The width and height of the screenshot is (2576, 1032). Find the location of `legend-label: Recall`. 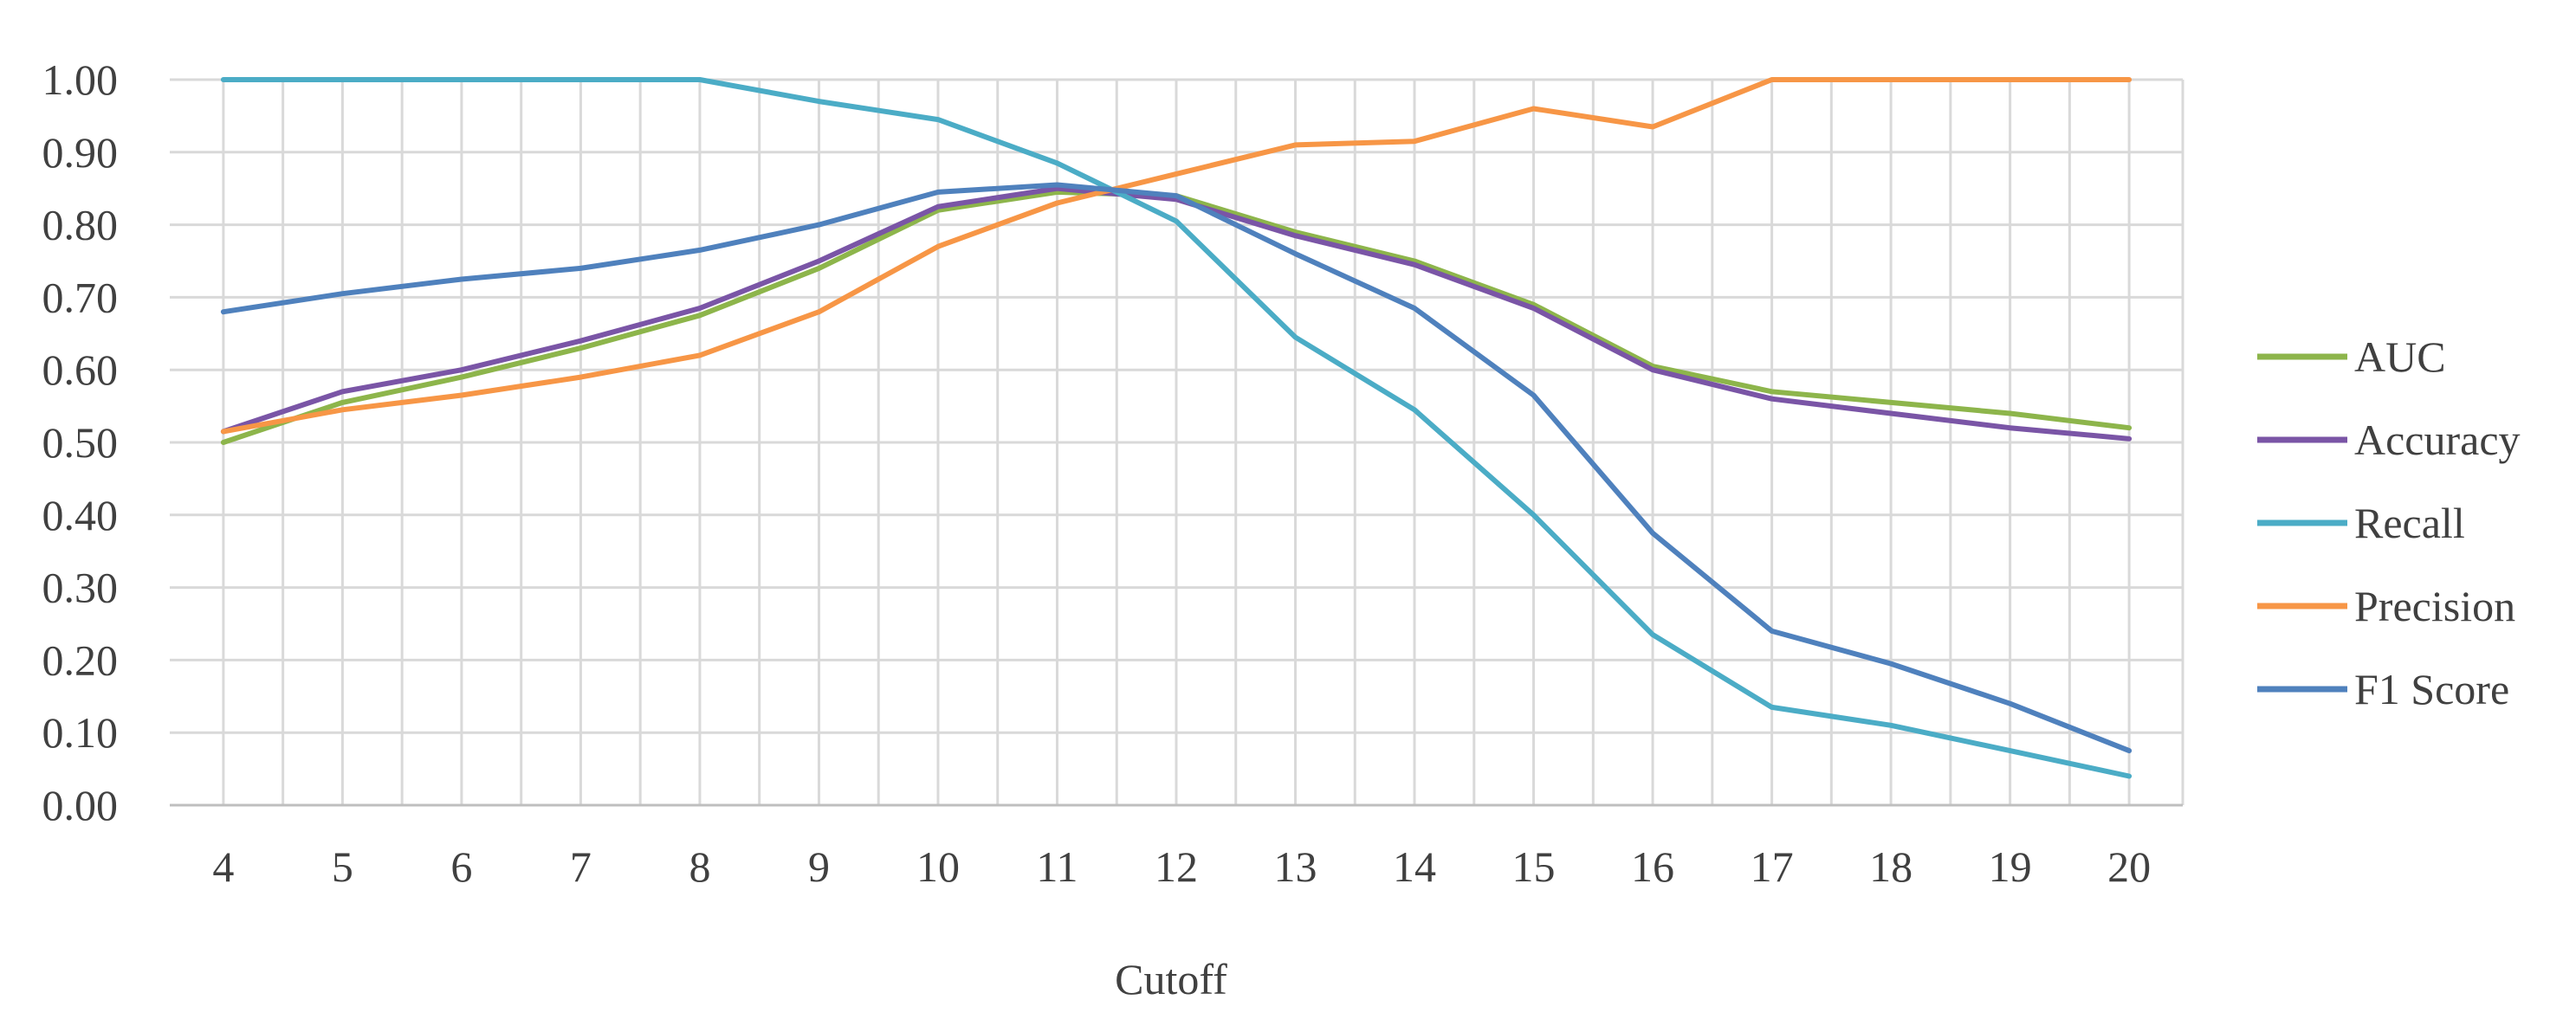

legend-label: Recall is located at coordinates (2409, 523).